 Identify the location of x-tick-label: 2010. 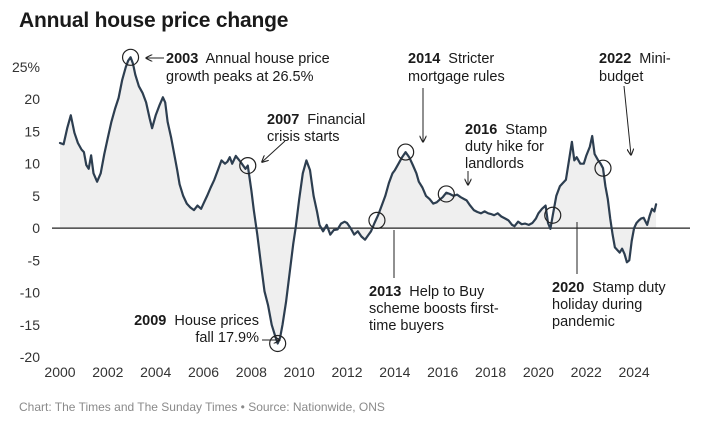
(299, 372).